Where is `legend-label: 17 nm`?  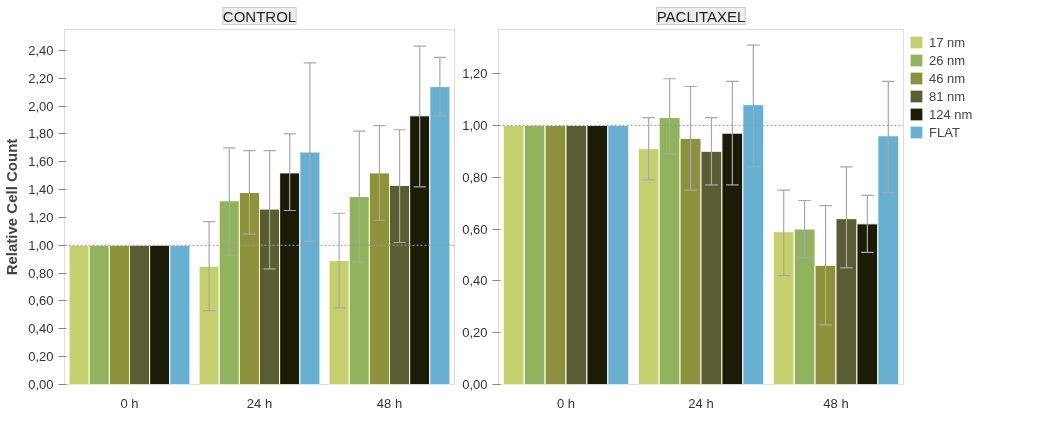
legend-label: 17 nm is located at coordinates (947, 42).